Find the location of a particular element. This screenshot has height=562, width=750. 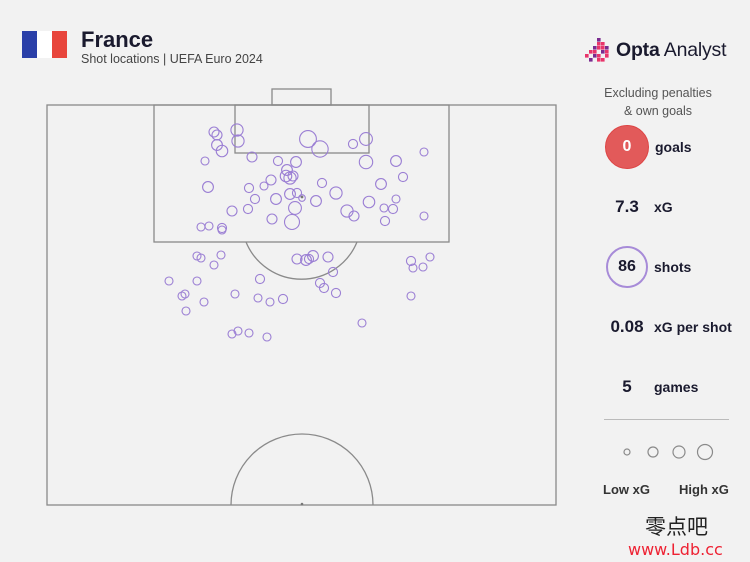

stat-games: 5 games is located at coordinates (649, 387).